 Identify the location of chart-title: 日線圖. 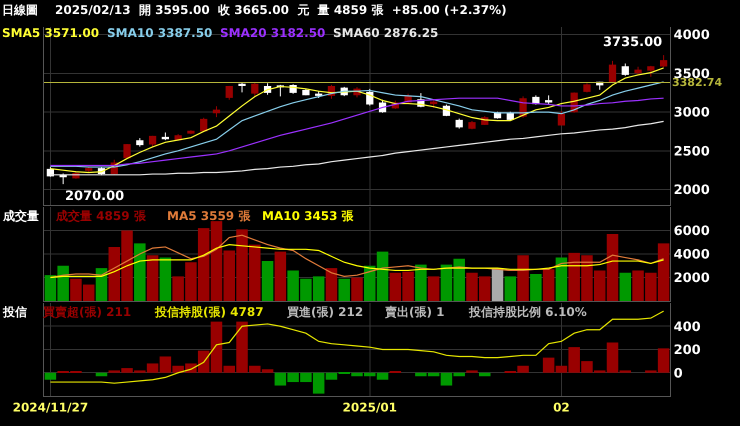
(20, 10).